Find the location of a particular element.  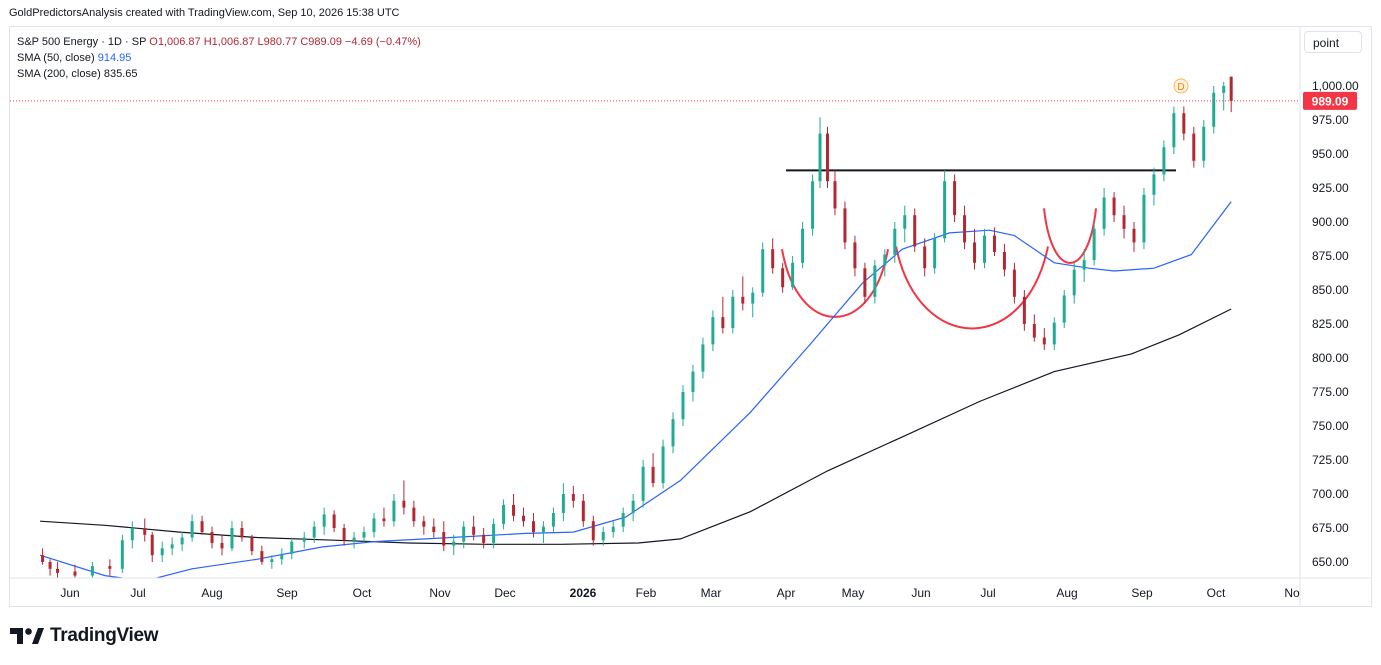

last-price-label: 989.09 is located at coordinates (1330, 101).